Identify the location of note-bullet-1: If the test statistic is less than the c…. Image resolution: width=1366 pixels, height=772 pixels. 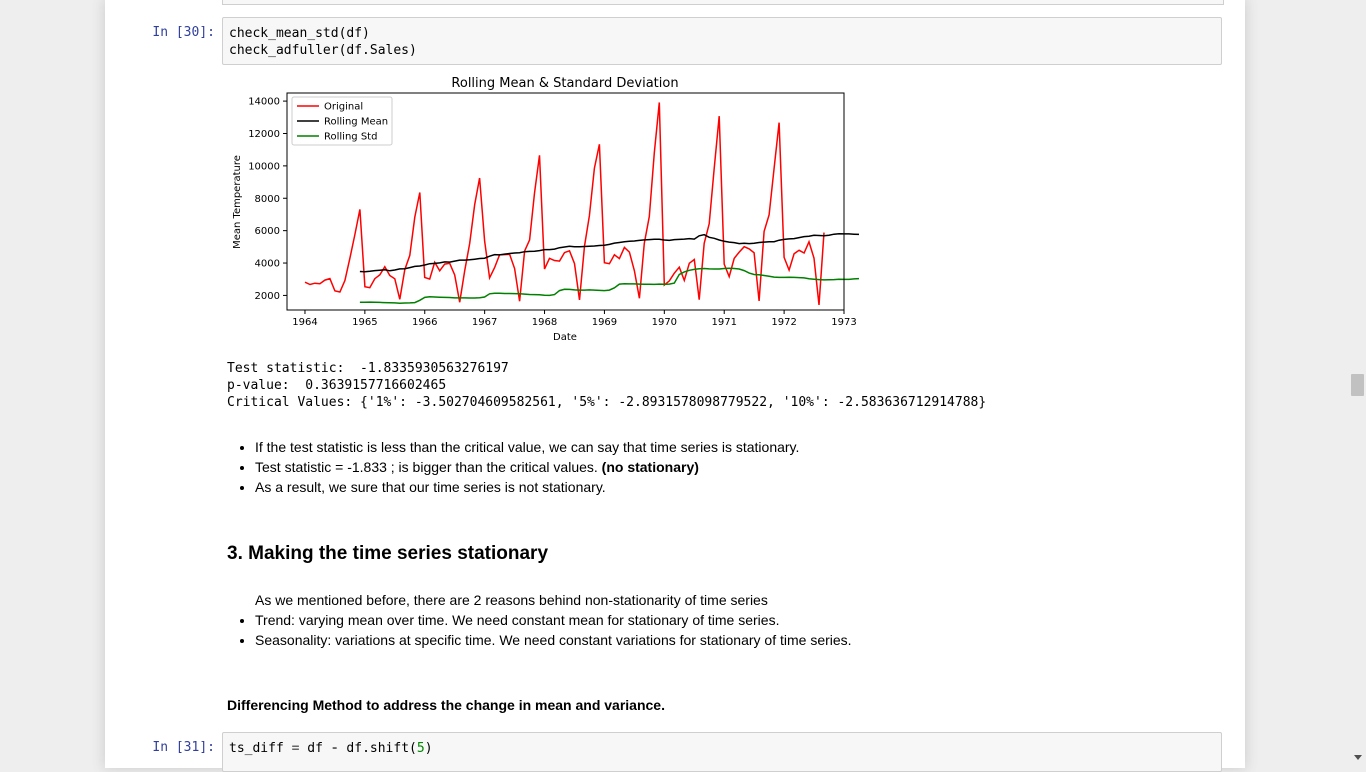
(527, 447).